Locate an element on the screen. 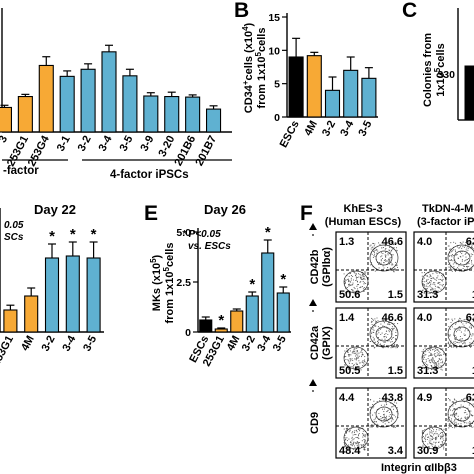 Image resolution: width=474 pixels, height=474 pixels. y-tick-label: 2.5 is located at coordinates (183, 283).